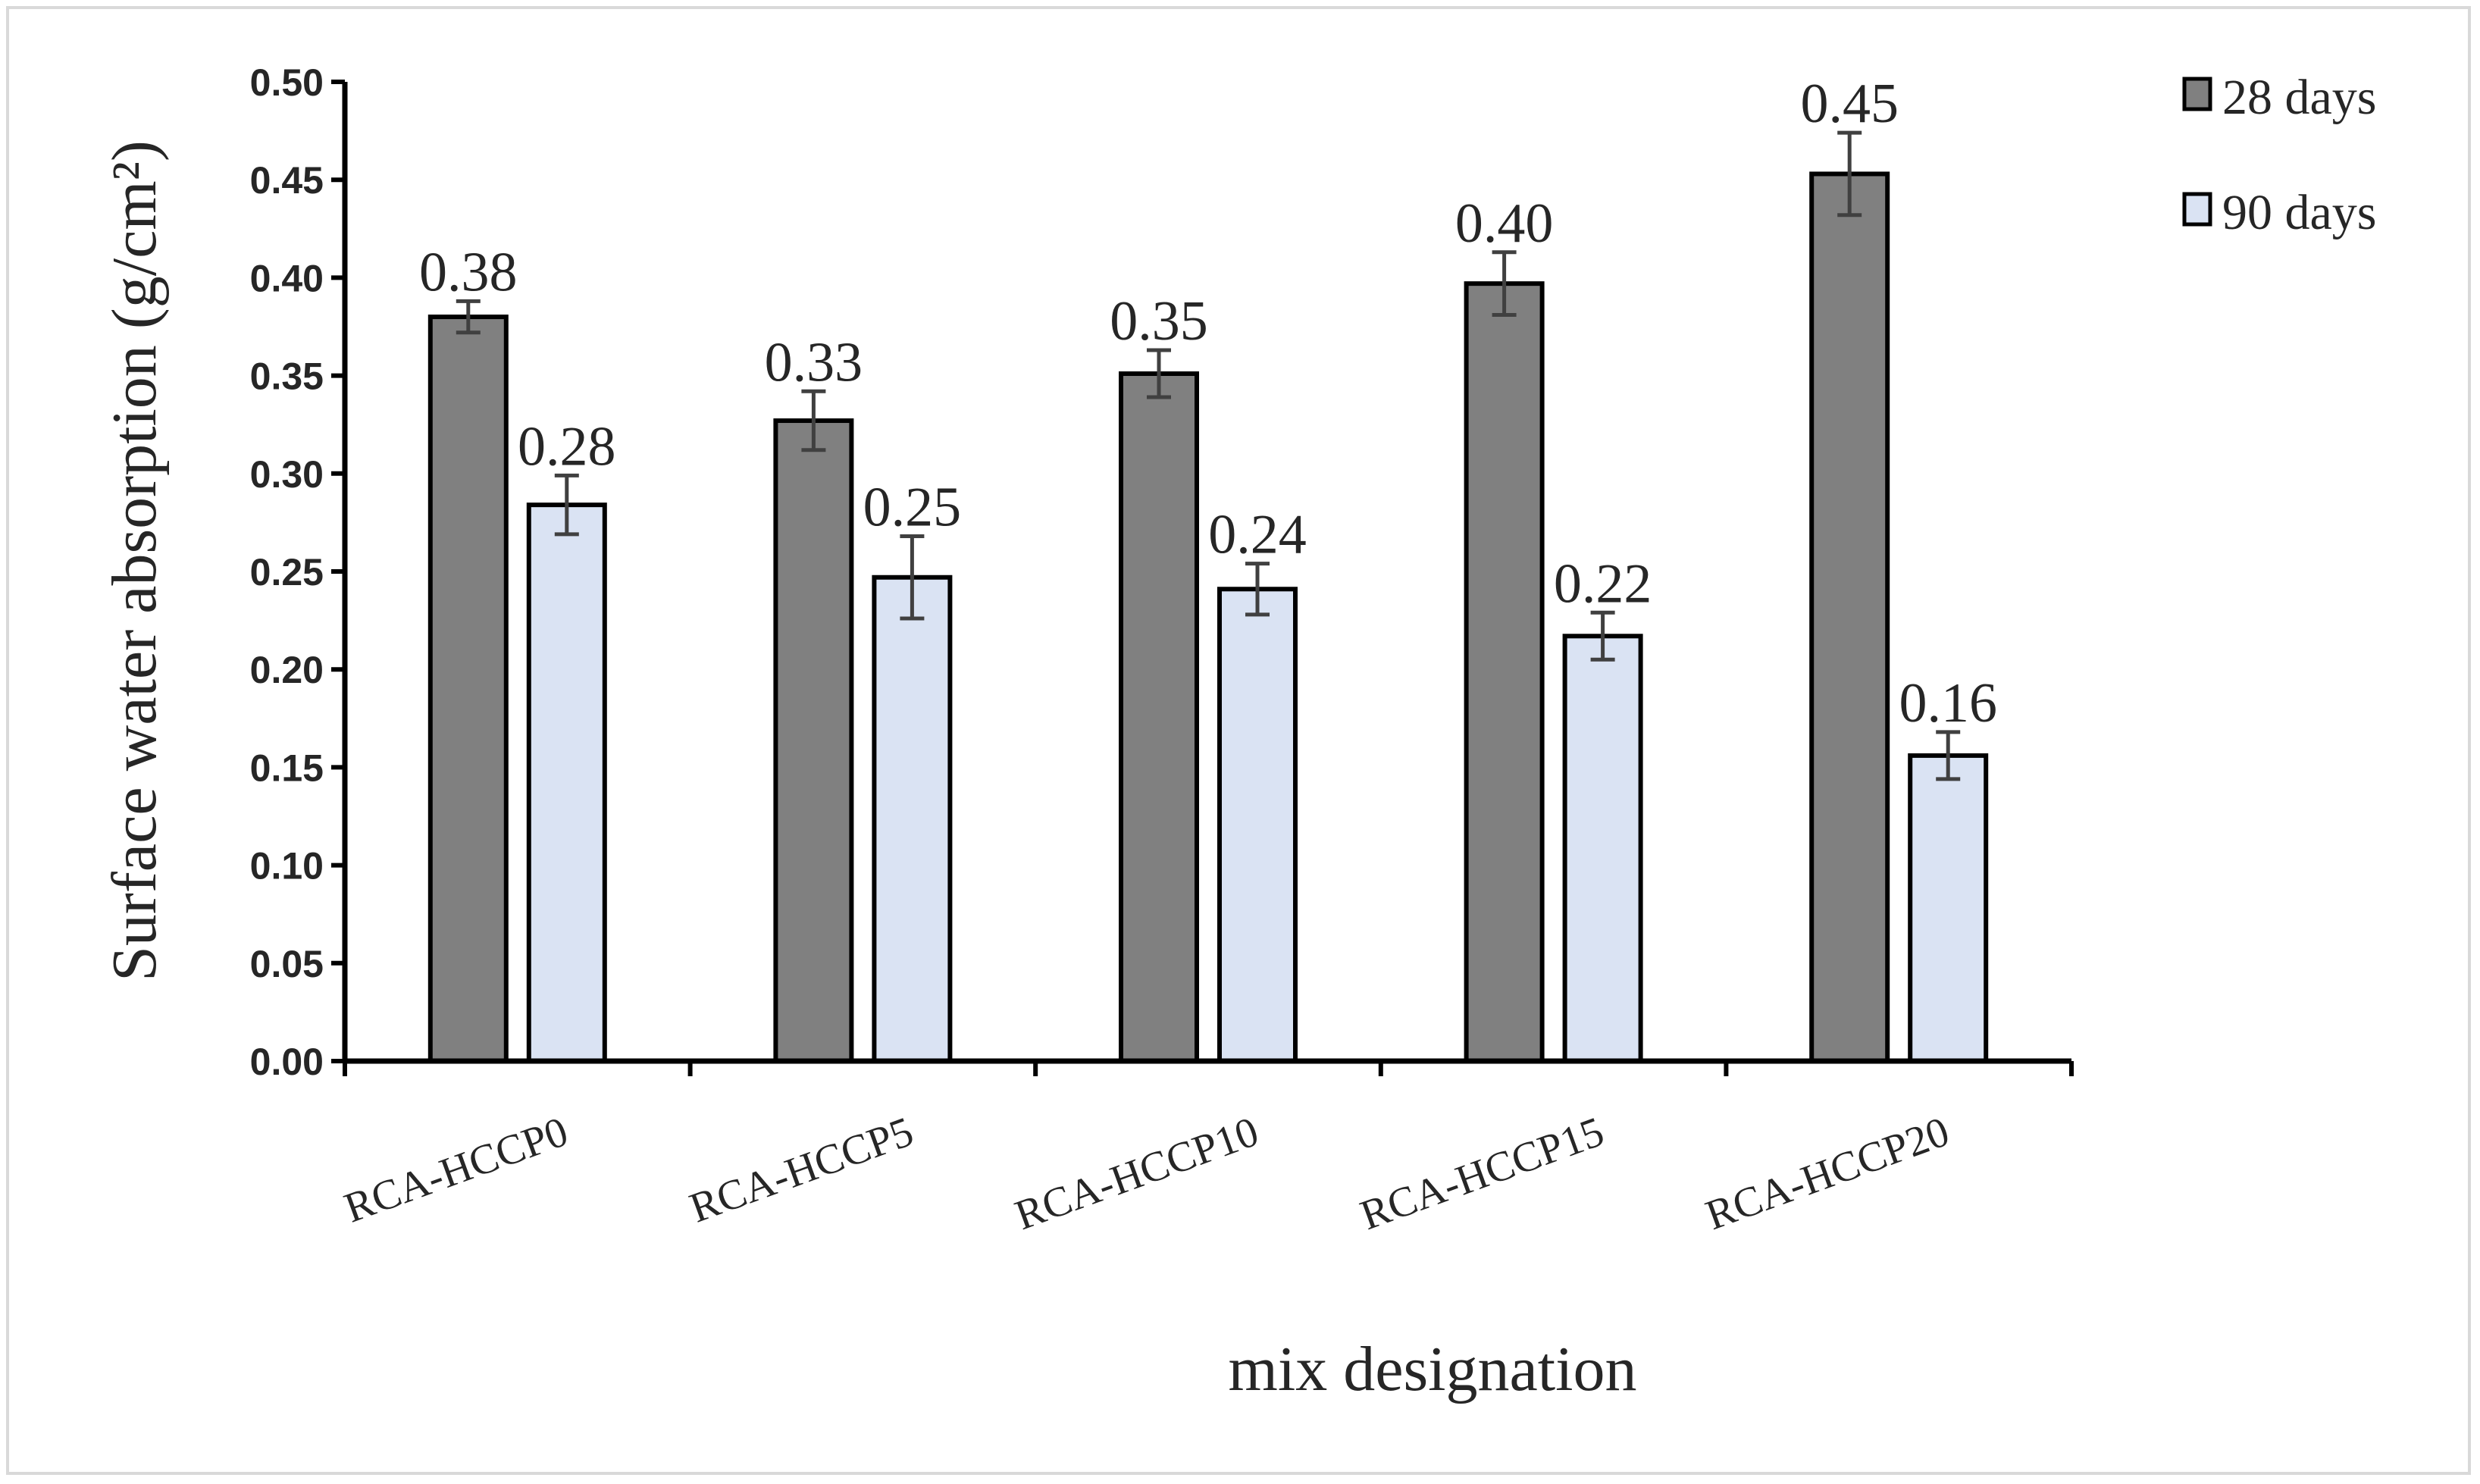 The width and height of the screenshot is (2480, 1484). I want to click on x-category-label: RCA-HCCP10, so click(1136, 1173).